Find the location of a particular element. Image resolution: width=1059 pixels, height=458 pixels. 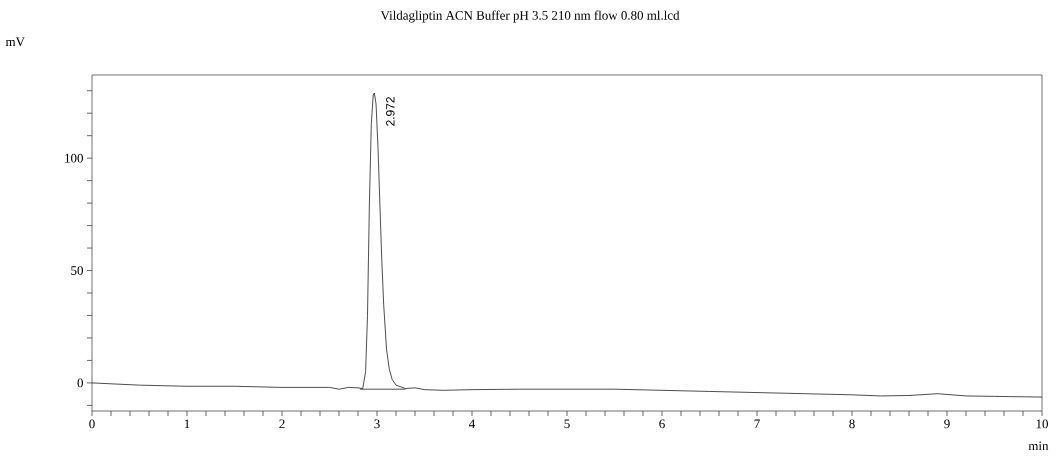

y-tick-label: 0 is located at coordinates (80, 383).